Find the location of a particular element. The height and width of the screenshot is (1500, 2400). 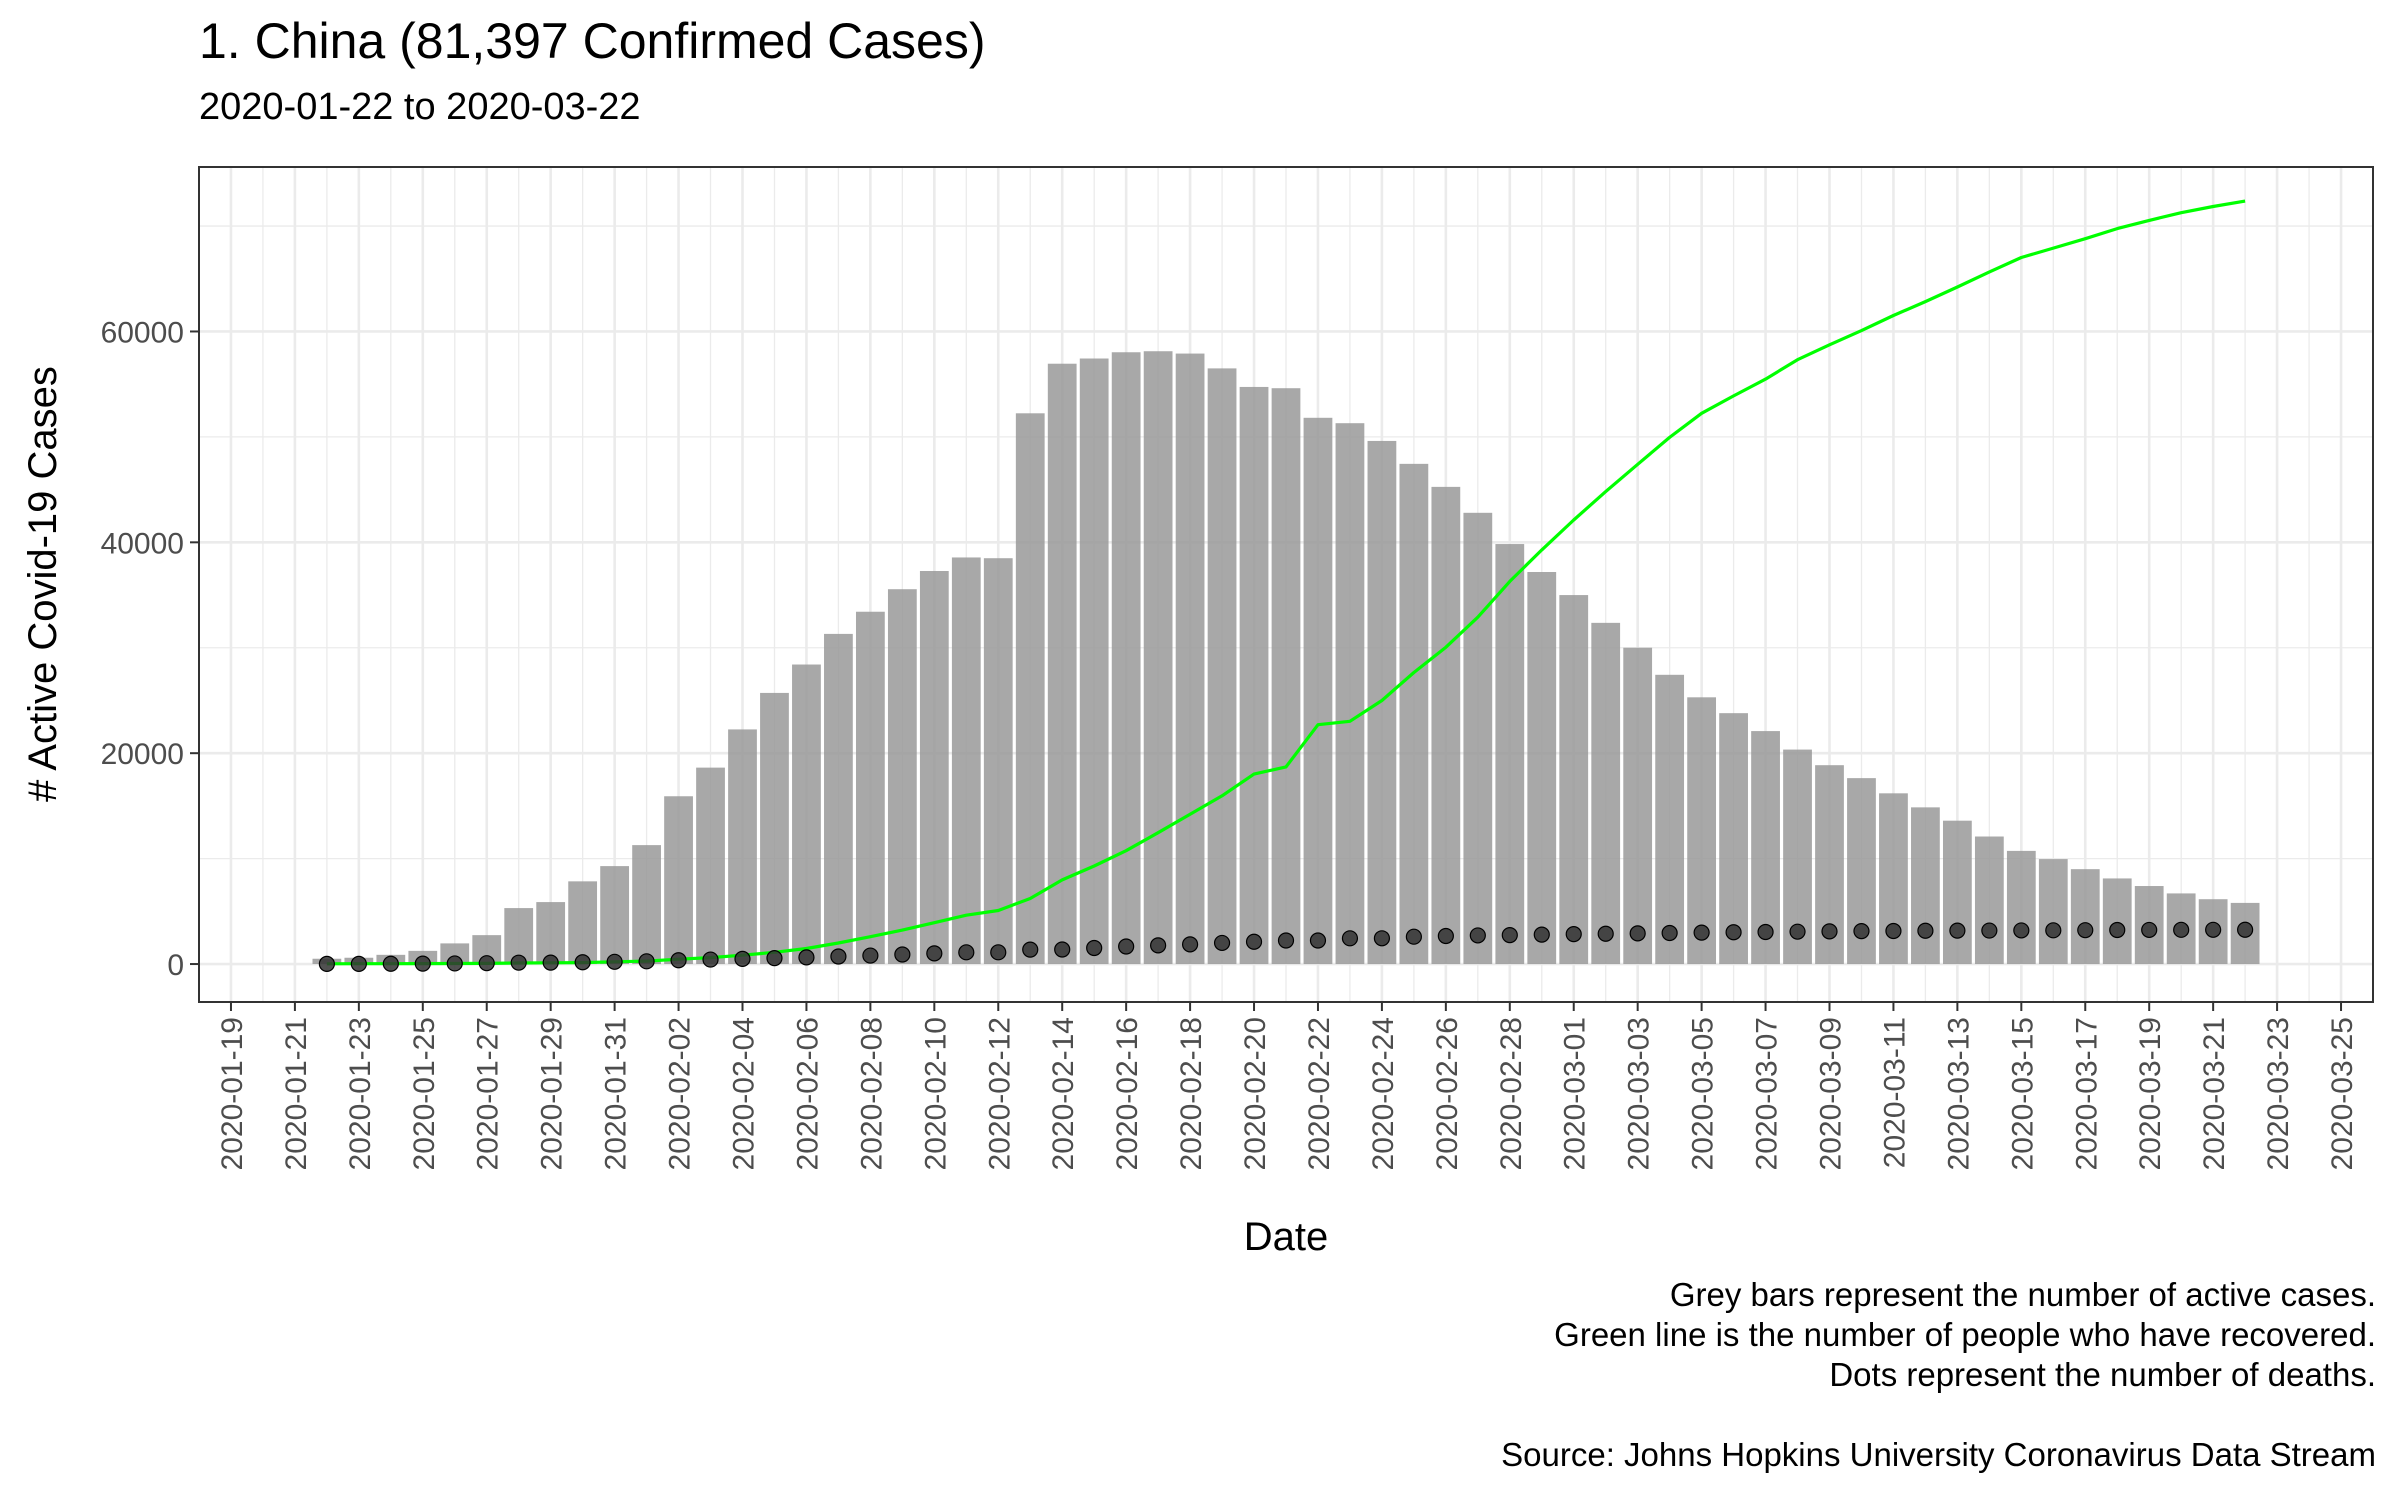

x-tick-label: 2020-03-21 is located at coordinates (2214, 1093).